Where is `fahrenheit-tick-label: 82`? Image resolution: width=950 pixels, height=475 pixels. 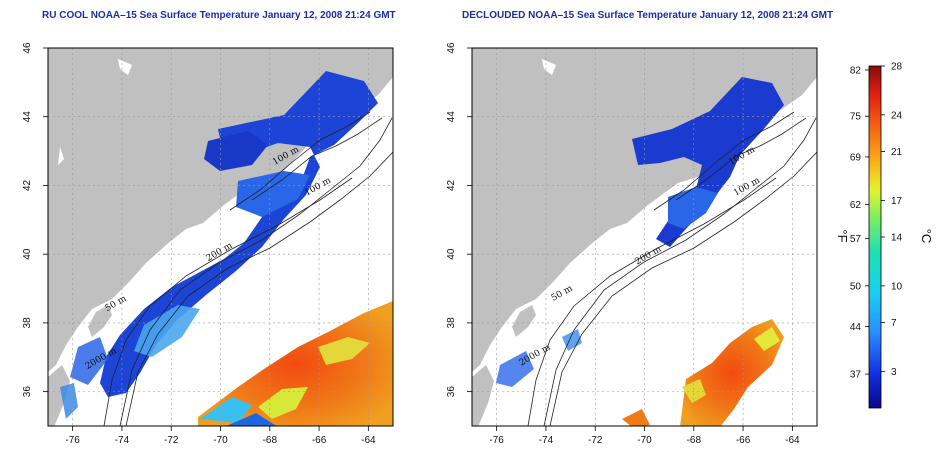 fahrenheit-tick-label: 82 is located at coordinates (856, 71).